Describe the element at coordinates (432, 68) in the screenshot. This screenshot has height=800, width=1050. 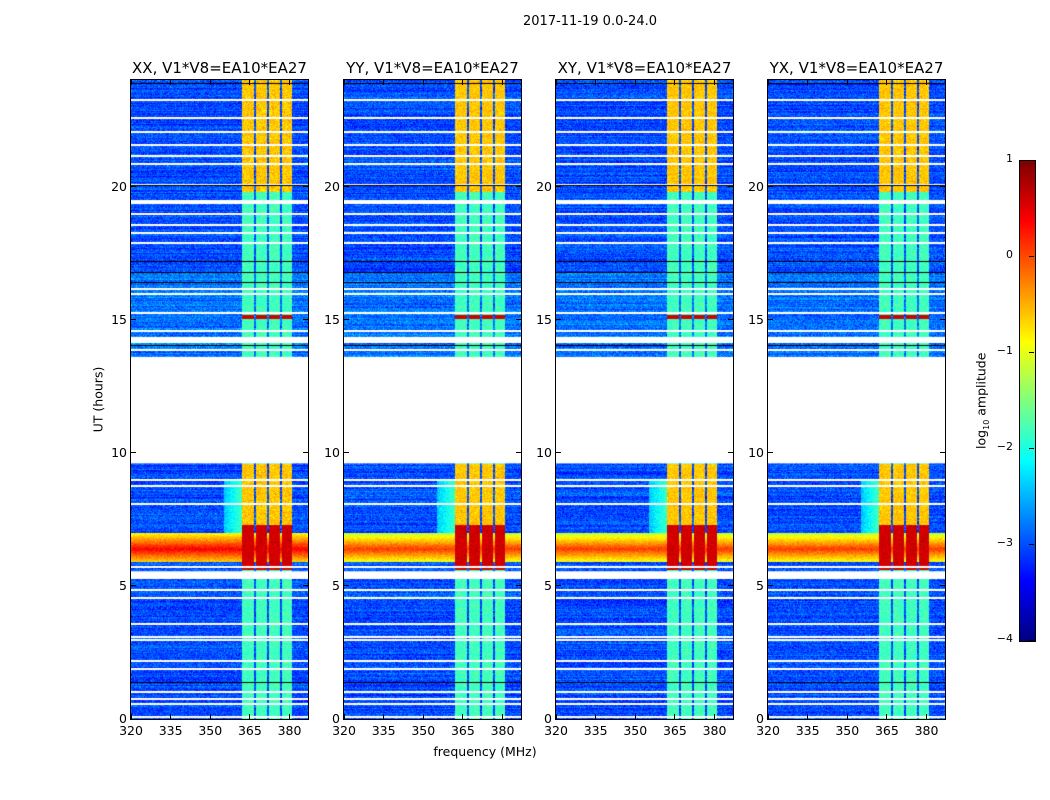
I see `panel-title: YY, V1*V8=EA10*EA27` at that location.